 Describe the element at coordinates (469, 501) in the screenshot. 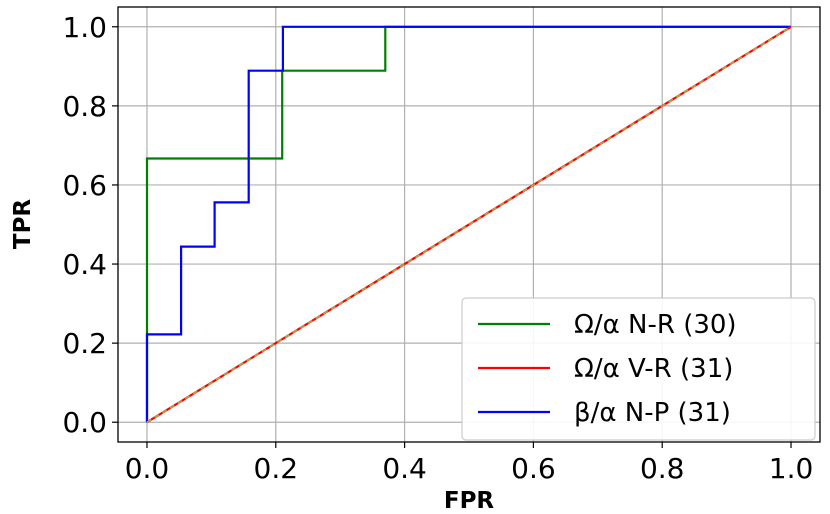

I see `x-axis-label: FPR` at that location.